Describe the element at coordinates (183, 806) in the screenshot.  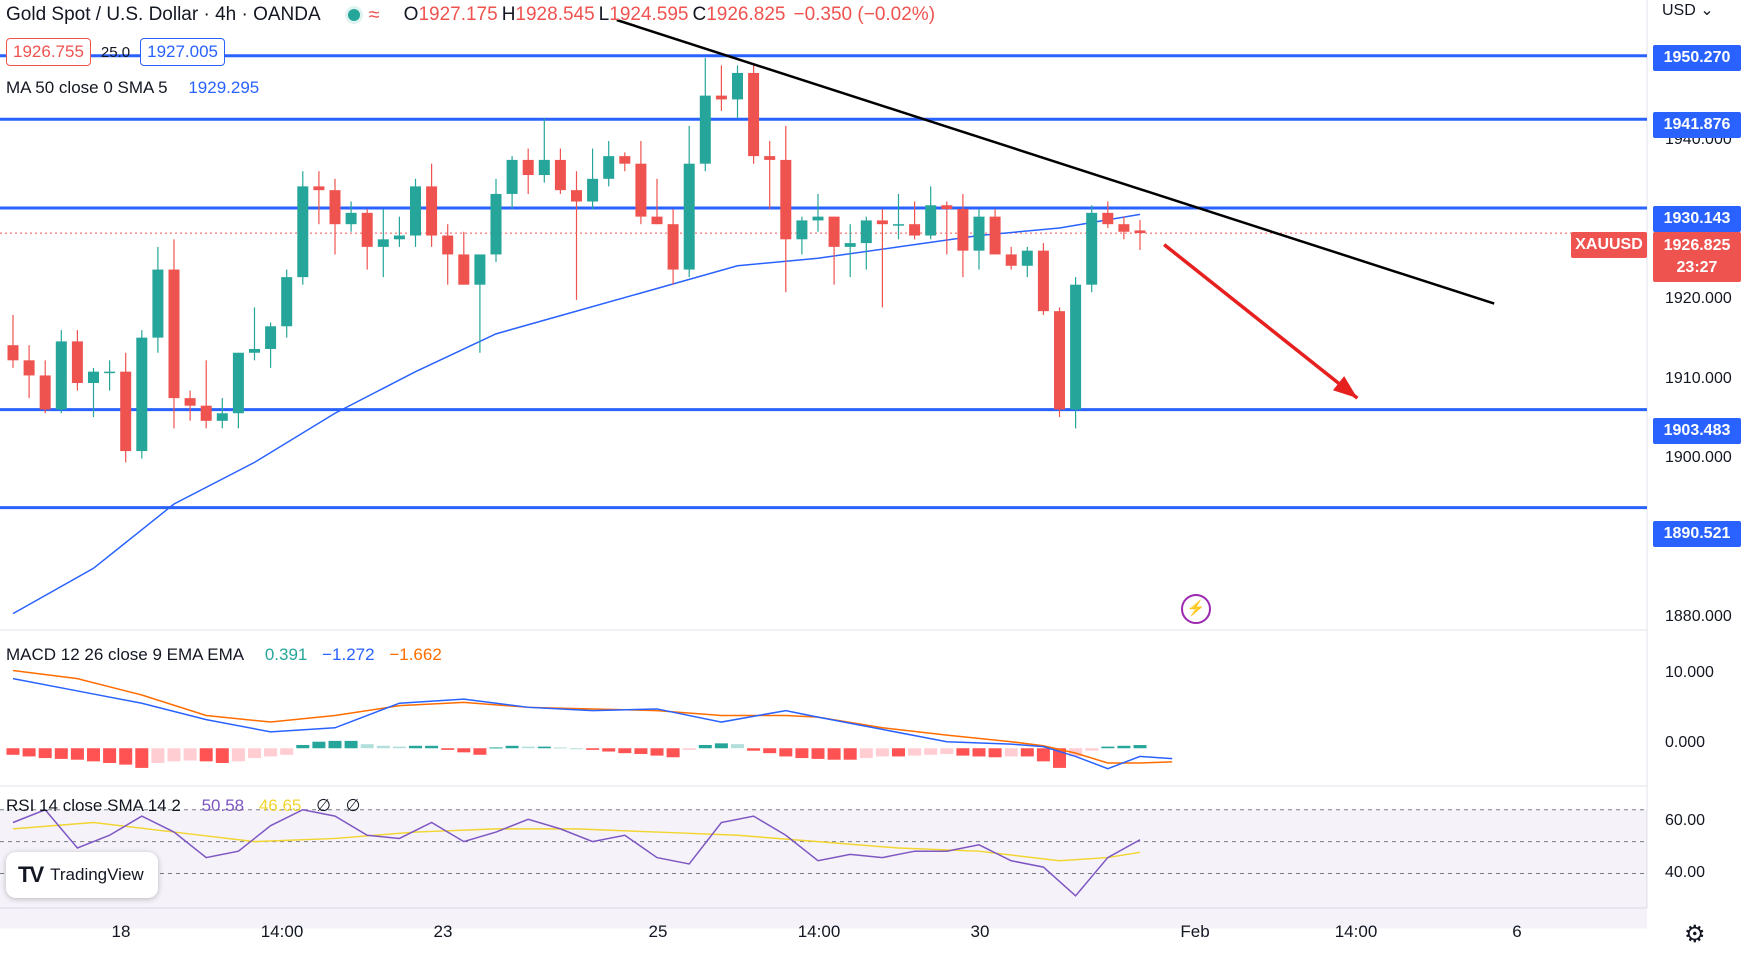
I see `rsi-legend: RSI 14 close SMA 14 2 50.58 46.65 ∅ ∅` at that location.